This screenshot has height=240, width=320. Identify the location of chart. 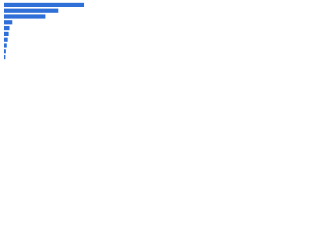
(44, 31).